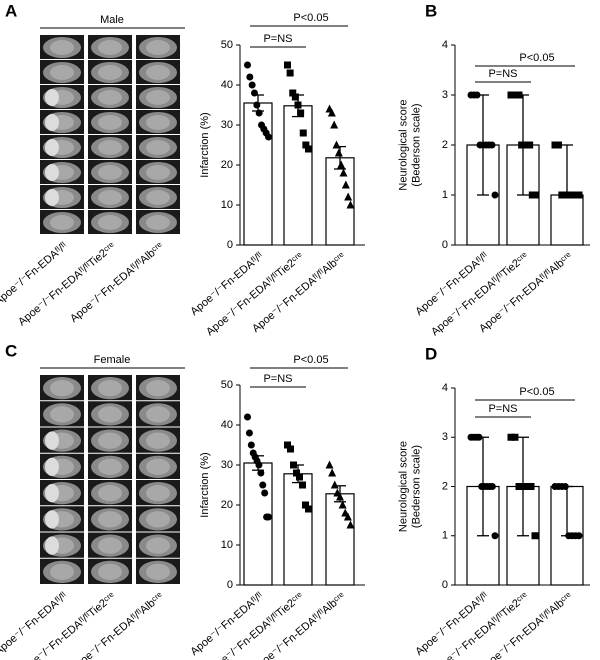  What do you see at coordinates (227, 385) in the screenshot?
I see `y-tick-label: 50` at bounding box center [227, 385].